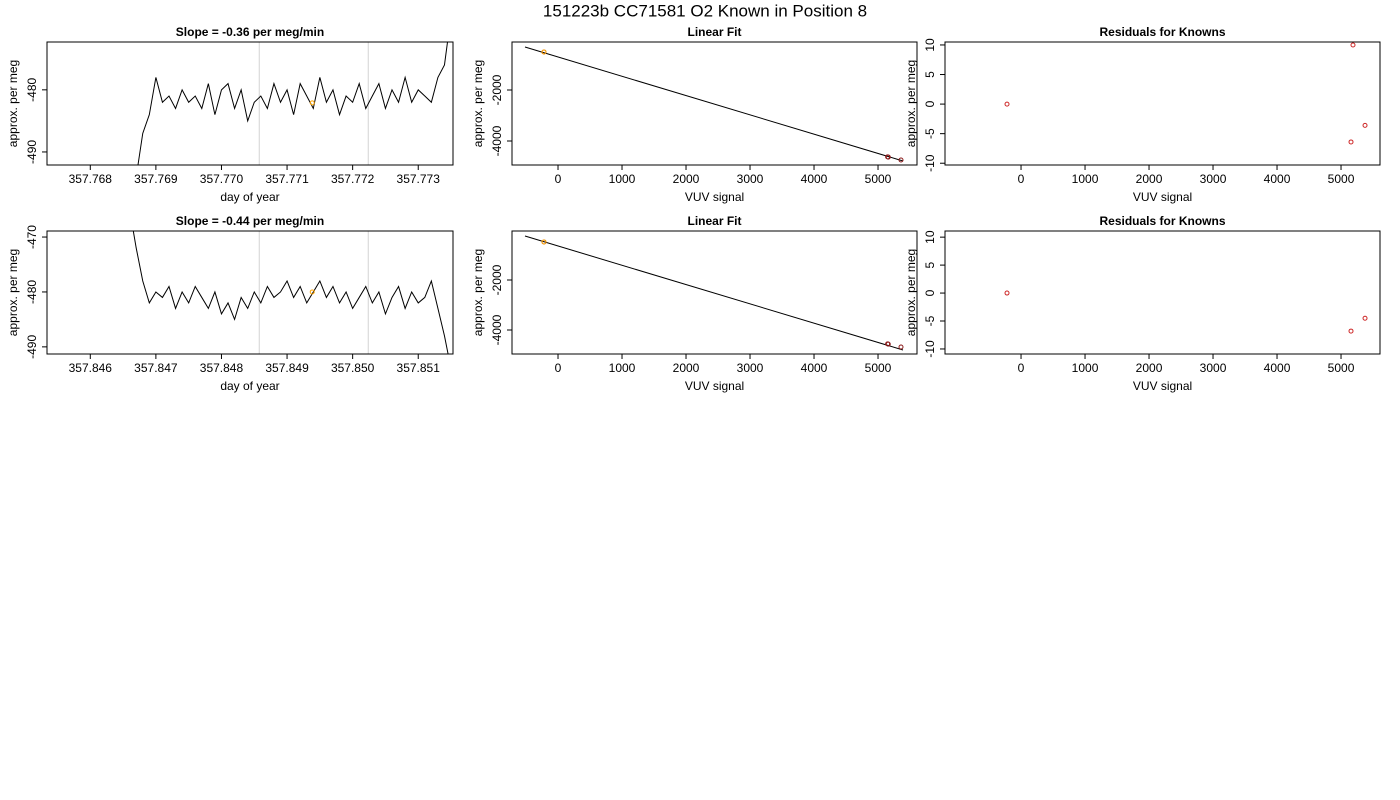 The image size is (1400, 800). What do you see at coordinates (419, 179) in the screenshot?
I see `x-tick-label: 357.773` at bounding box center [419, 179].